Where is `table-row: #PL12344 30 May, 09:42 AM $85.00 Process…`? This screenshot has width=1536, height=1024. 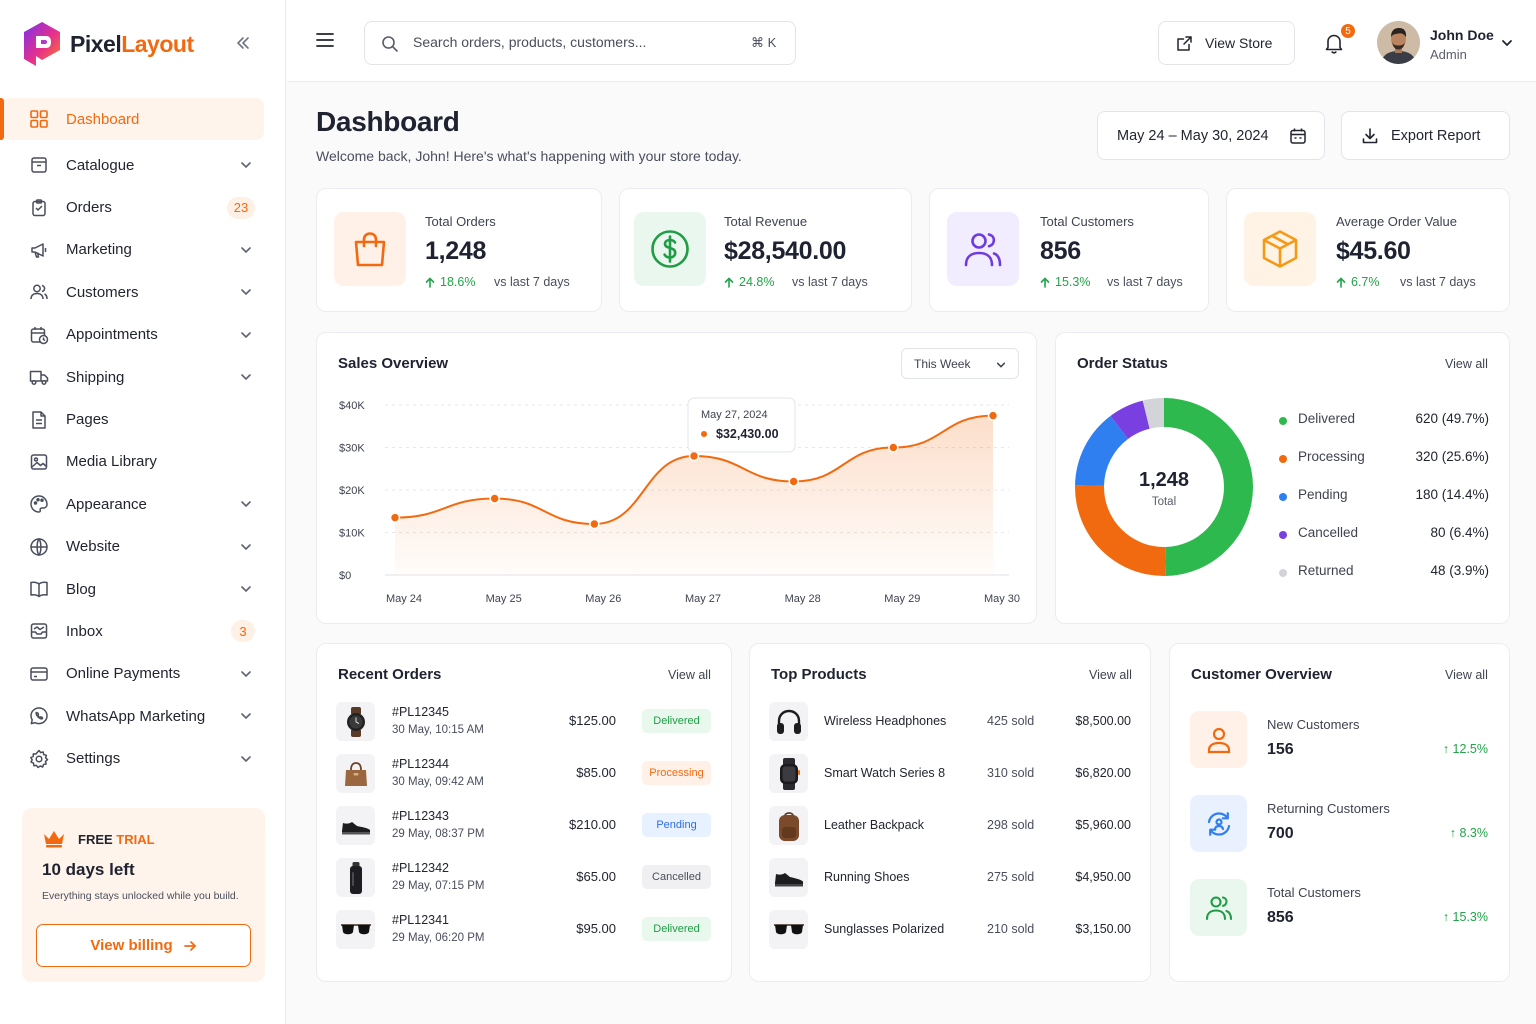 table-row: #PL12344 30 May, 09:42 AM $85.00 Process… is located at coordinates (526, 775).